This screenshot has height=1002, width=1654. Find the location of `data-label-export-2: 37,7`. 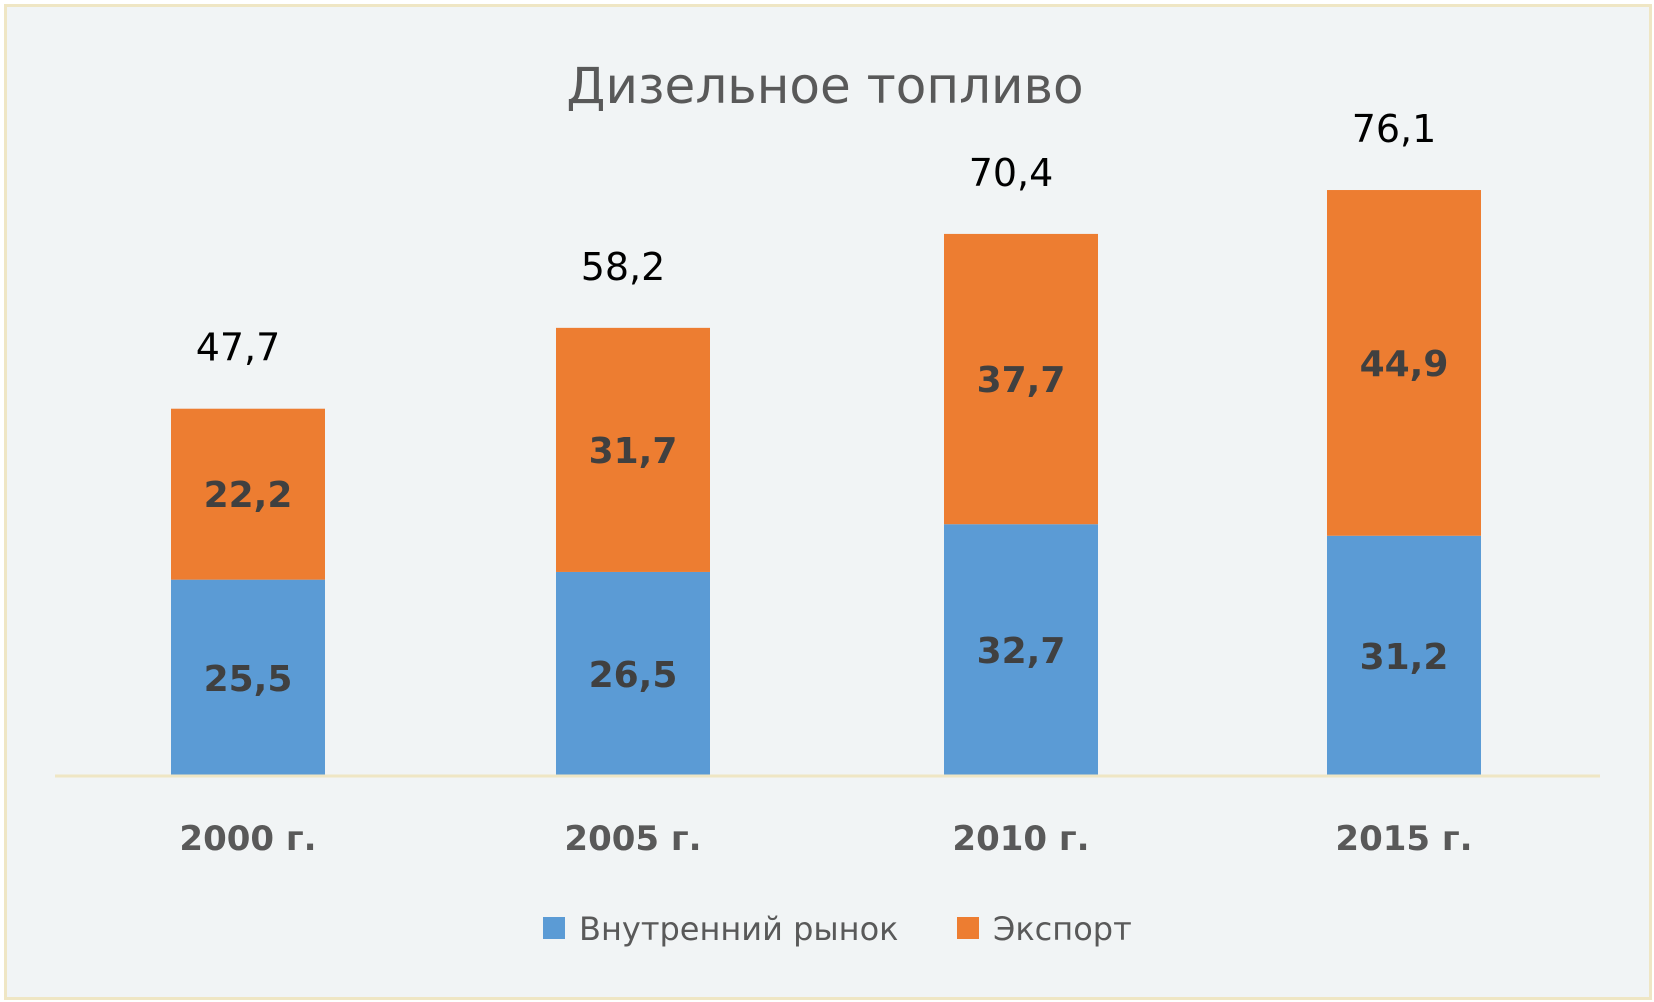

data-label-export-2: 37,7 is located at coordinates (1021, 380).